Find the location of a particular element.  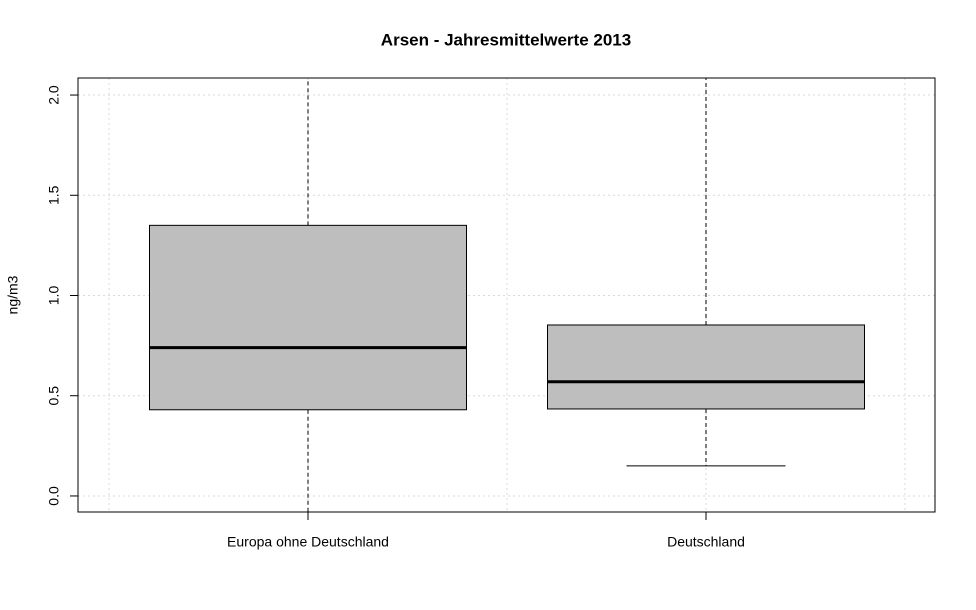

x-tick-label: Deutschland is located at coordinates (706, 542).